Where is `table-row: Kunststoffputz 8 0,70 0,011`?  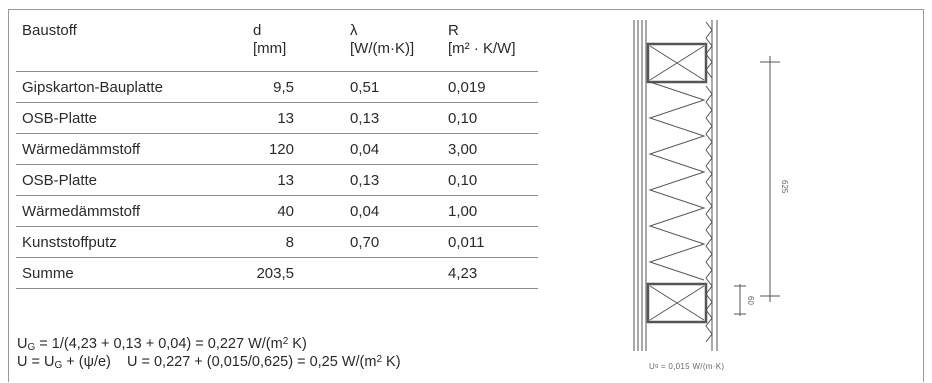
table-row: Kunststoffputz 8 0,70 0,011 is located at coordinates (277, 242).